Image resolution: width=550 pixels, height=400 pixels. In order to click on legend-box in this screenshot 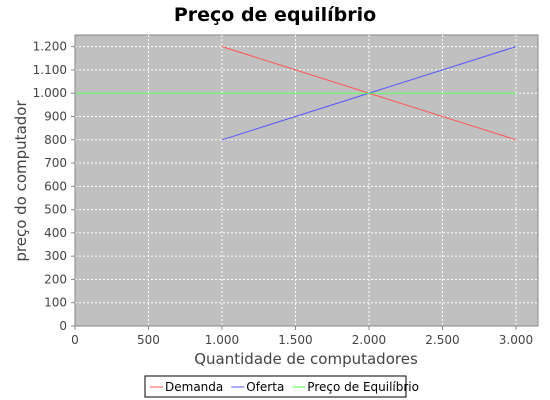, I will do `click(275, 386)`.